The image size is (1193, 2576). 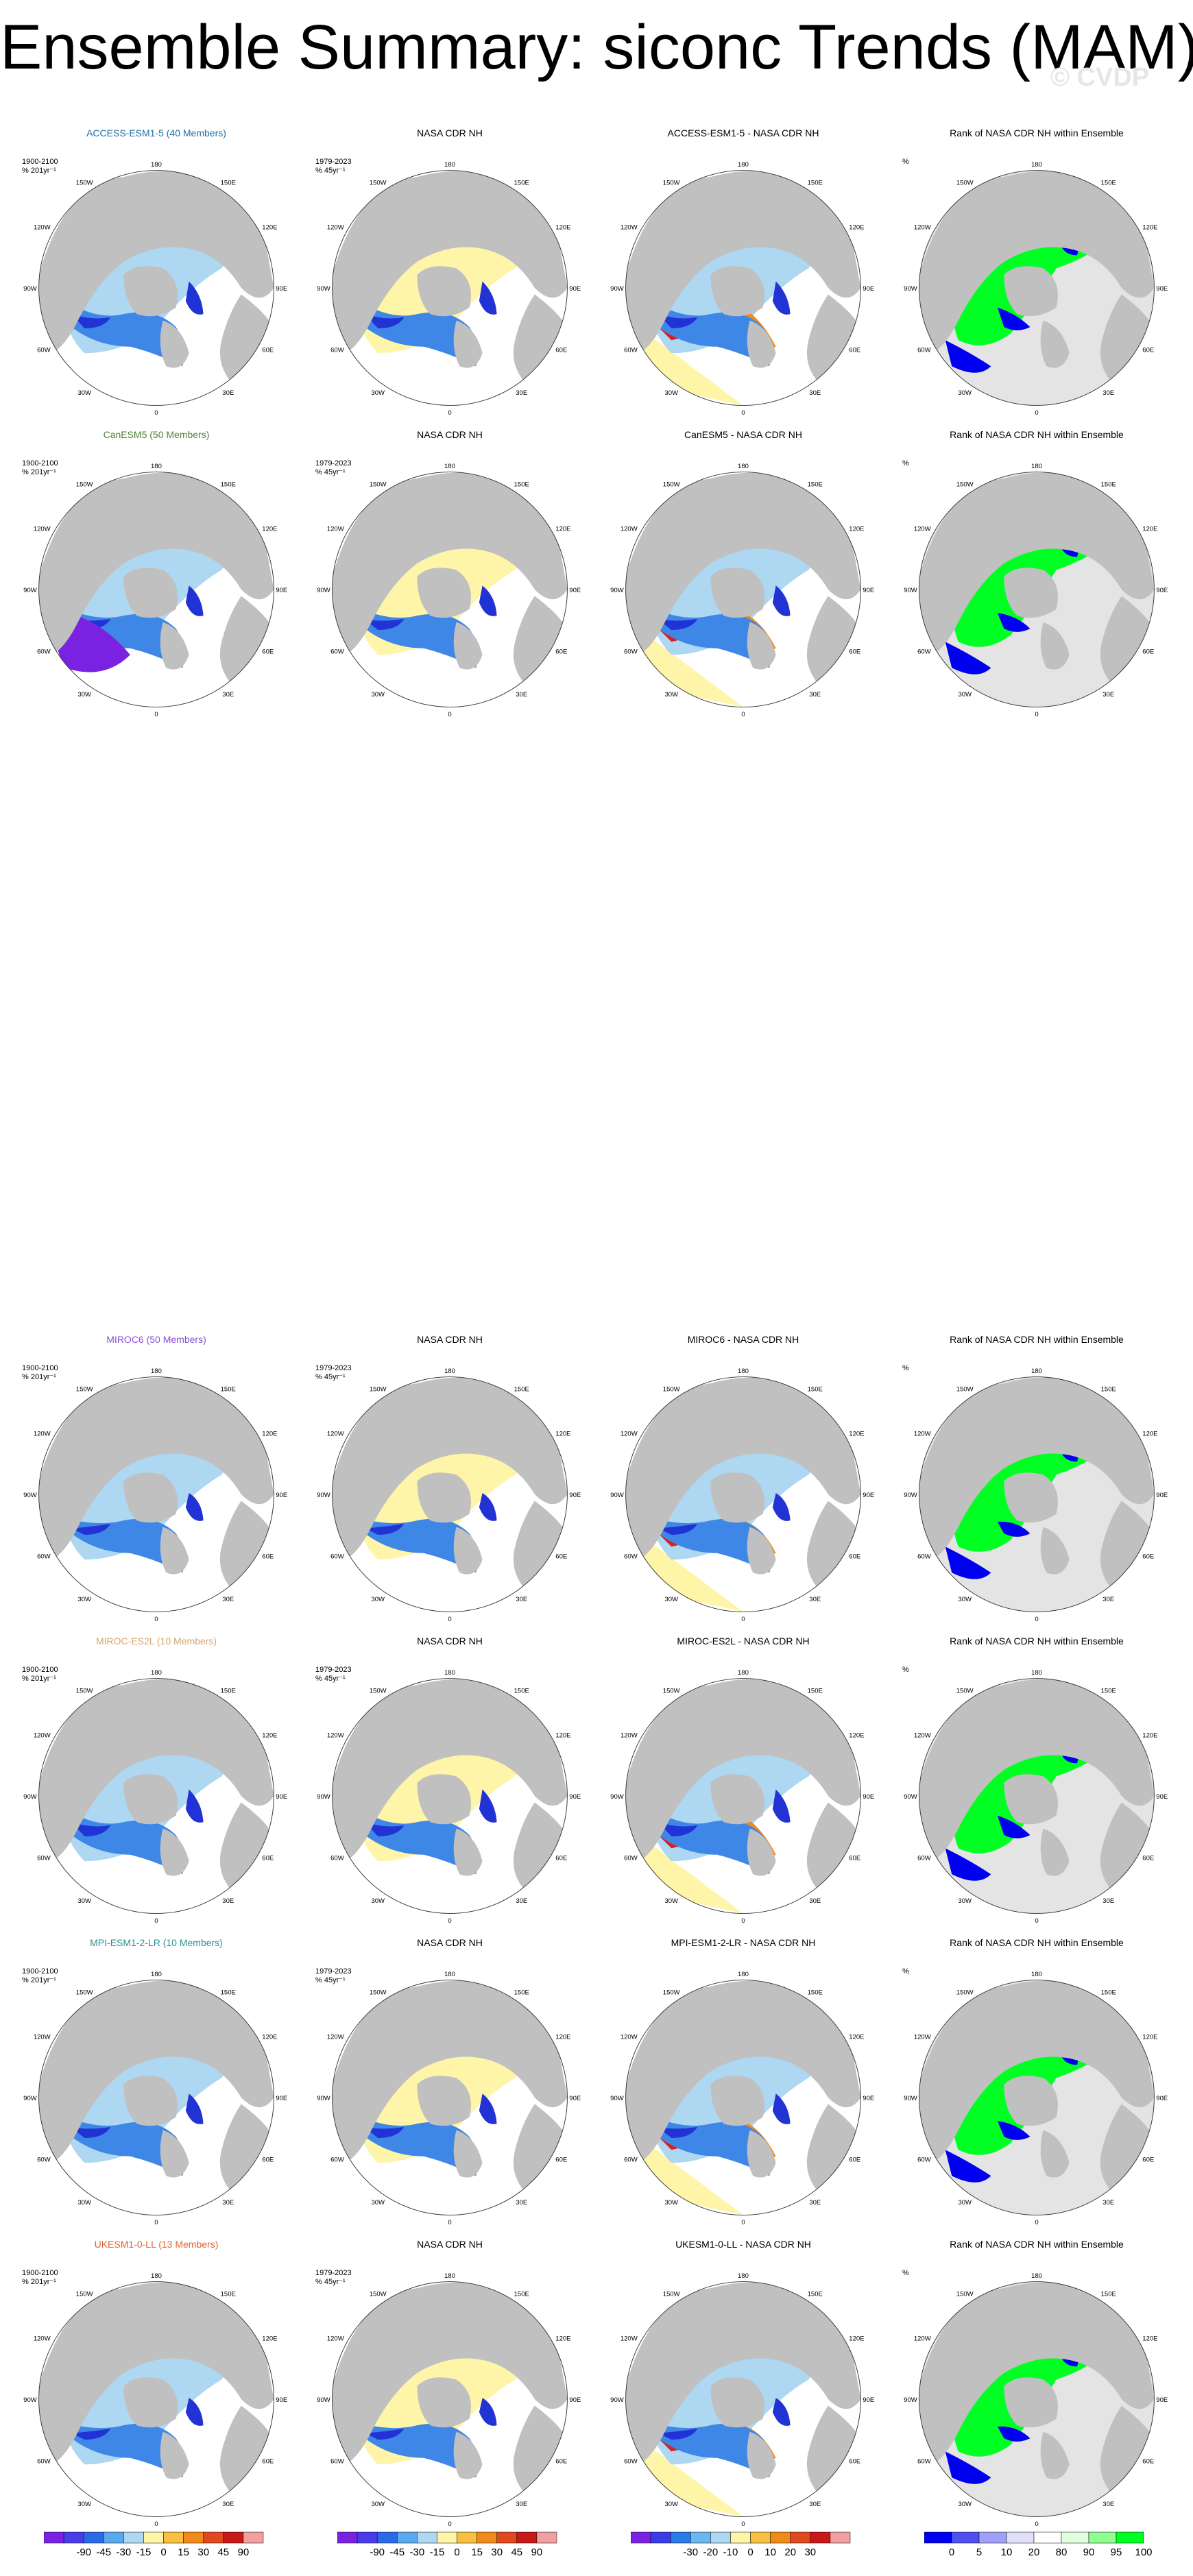 I want to click on panel-title: Rank of NASA CDR NH within Ensemble, so click(x=1037, y=1641).